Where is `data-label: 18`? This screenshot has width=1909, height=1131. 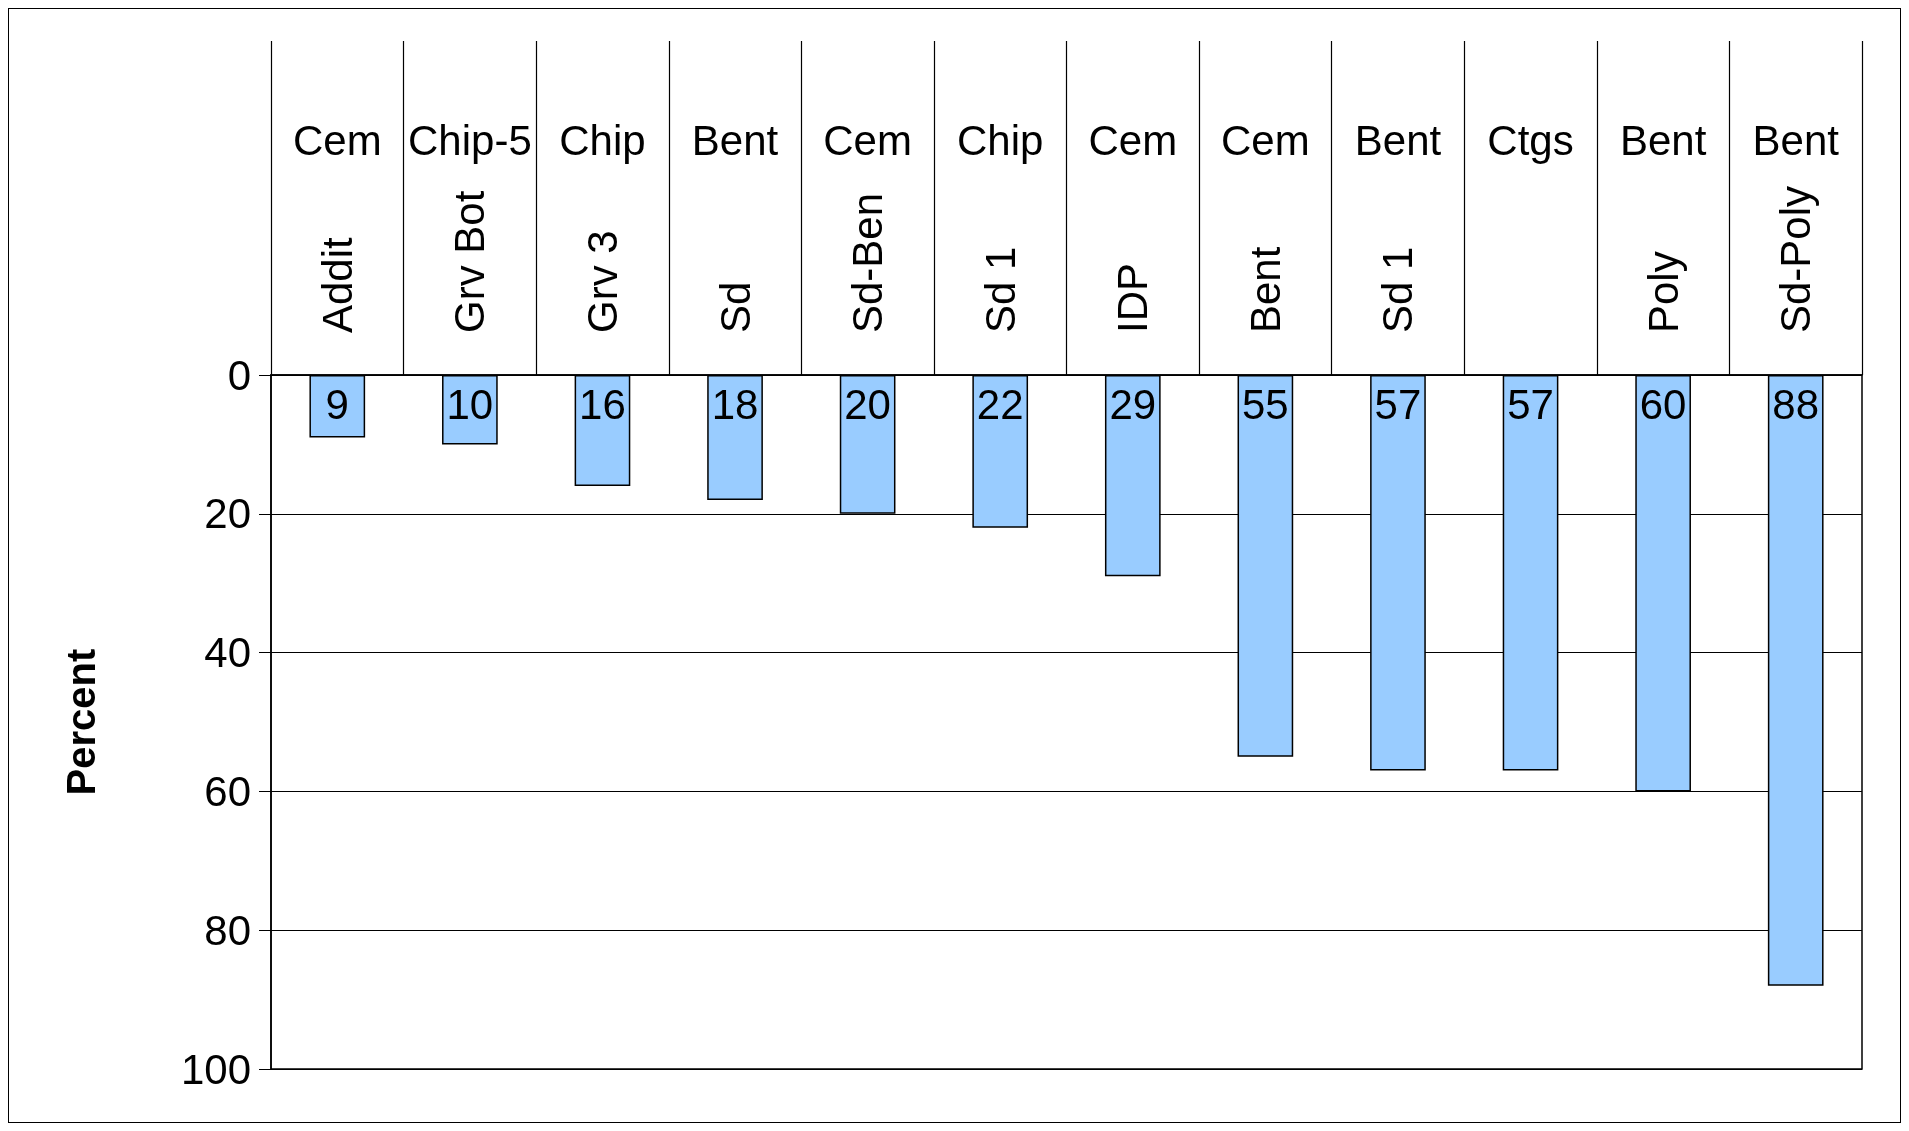
data-label: 18 is located at coordinates (735, 404).